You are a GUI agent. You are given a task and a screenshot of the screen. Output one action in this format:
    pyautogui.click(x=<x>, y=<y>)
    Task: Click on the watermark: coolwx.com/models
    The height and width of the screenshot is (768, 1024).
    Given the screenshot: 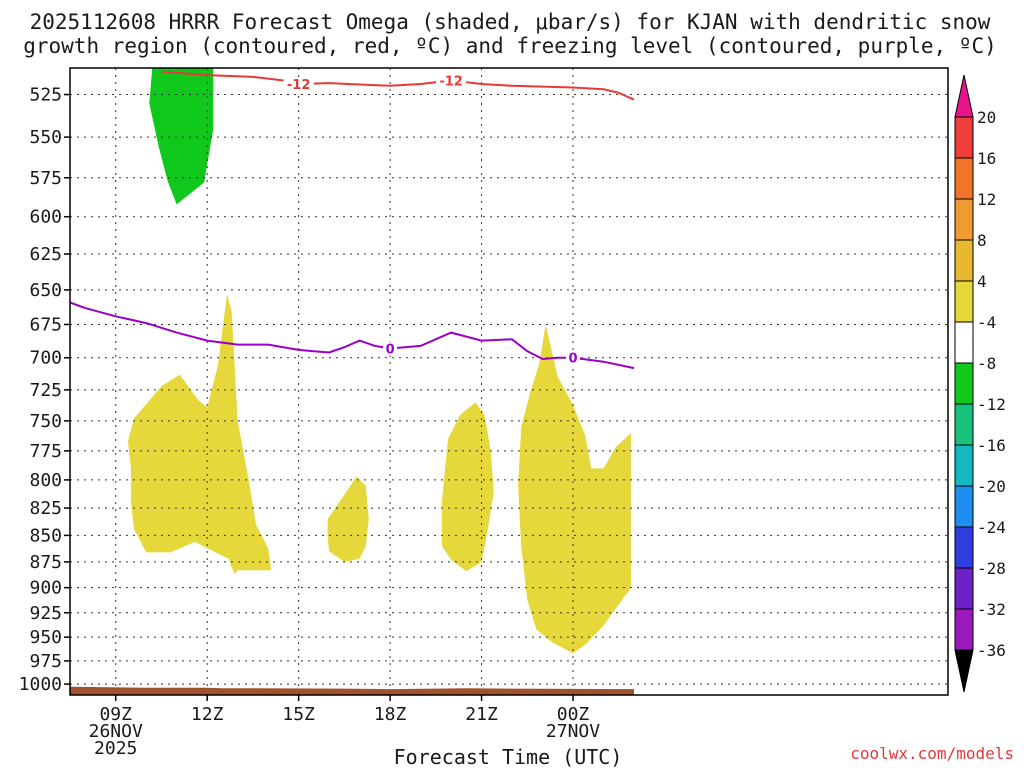 What is the action you would take?
    pyautogui.click(x=932, y=753)
    